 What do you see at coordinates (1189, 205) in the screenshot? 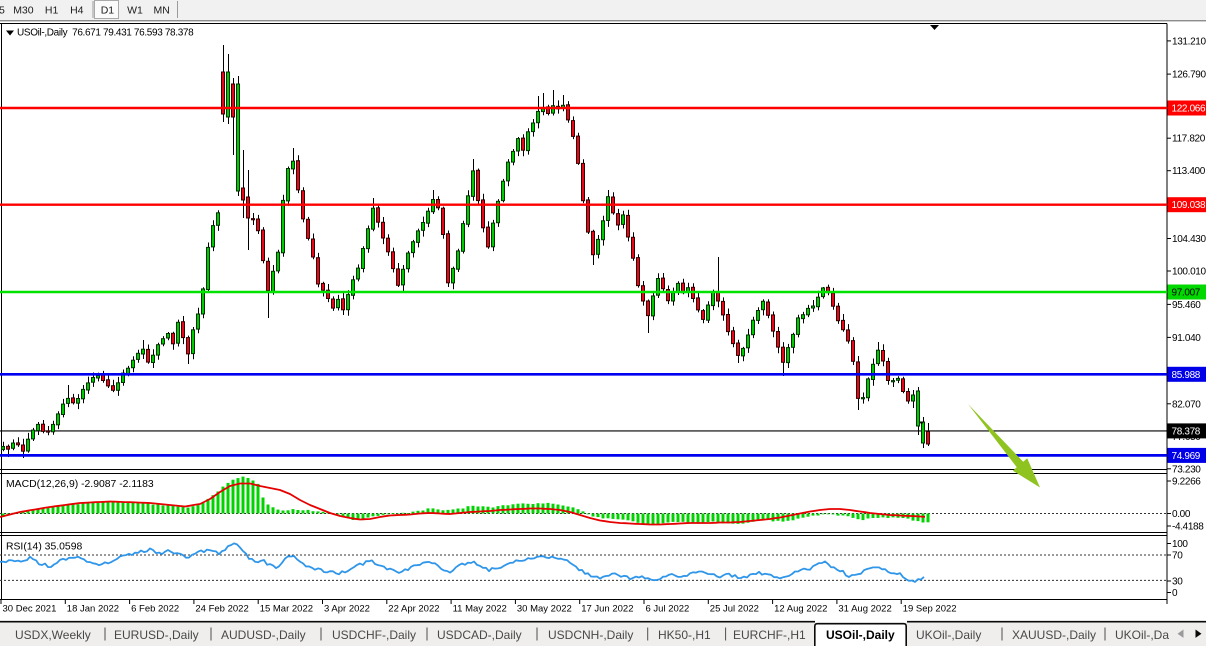
I see `svg-text: 109.038` at bounding box center [1189, 205].